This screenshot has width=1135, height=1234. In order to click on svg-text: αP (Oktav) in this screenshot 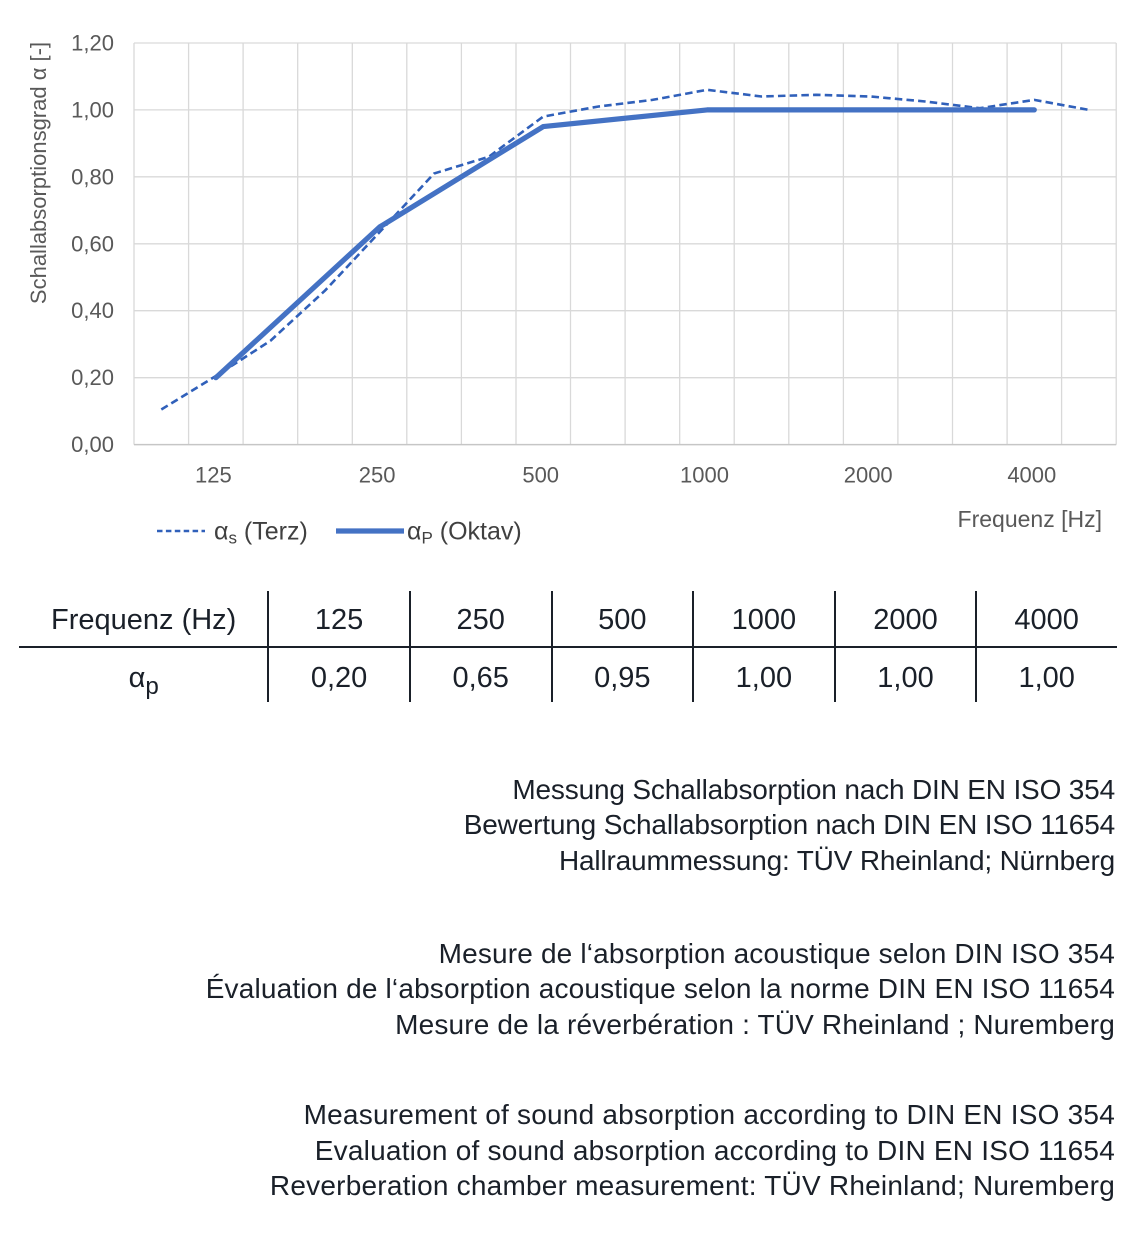, I will do `click(464, 533)`.